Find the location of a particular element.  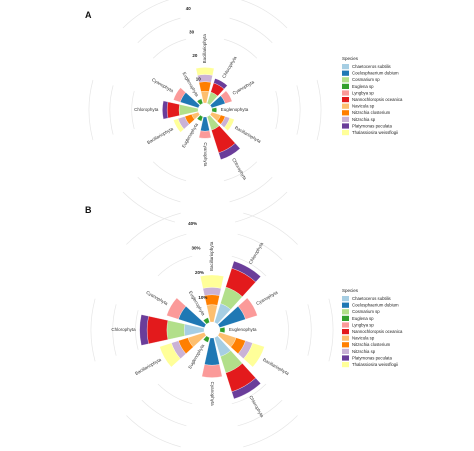

panel-b-legend-title: Species is located at coordinates (350, 290).